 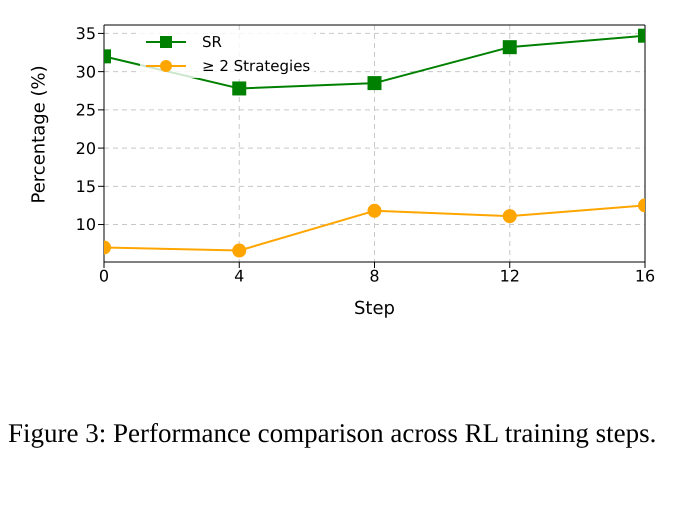 What do you see at coordinates (104, 276) in the screenshot?
I see `x-tick-label: 0` at bounding box center [104, 276].